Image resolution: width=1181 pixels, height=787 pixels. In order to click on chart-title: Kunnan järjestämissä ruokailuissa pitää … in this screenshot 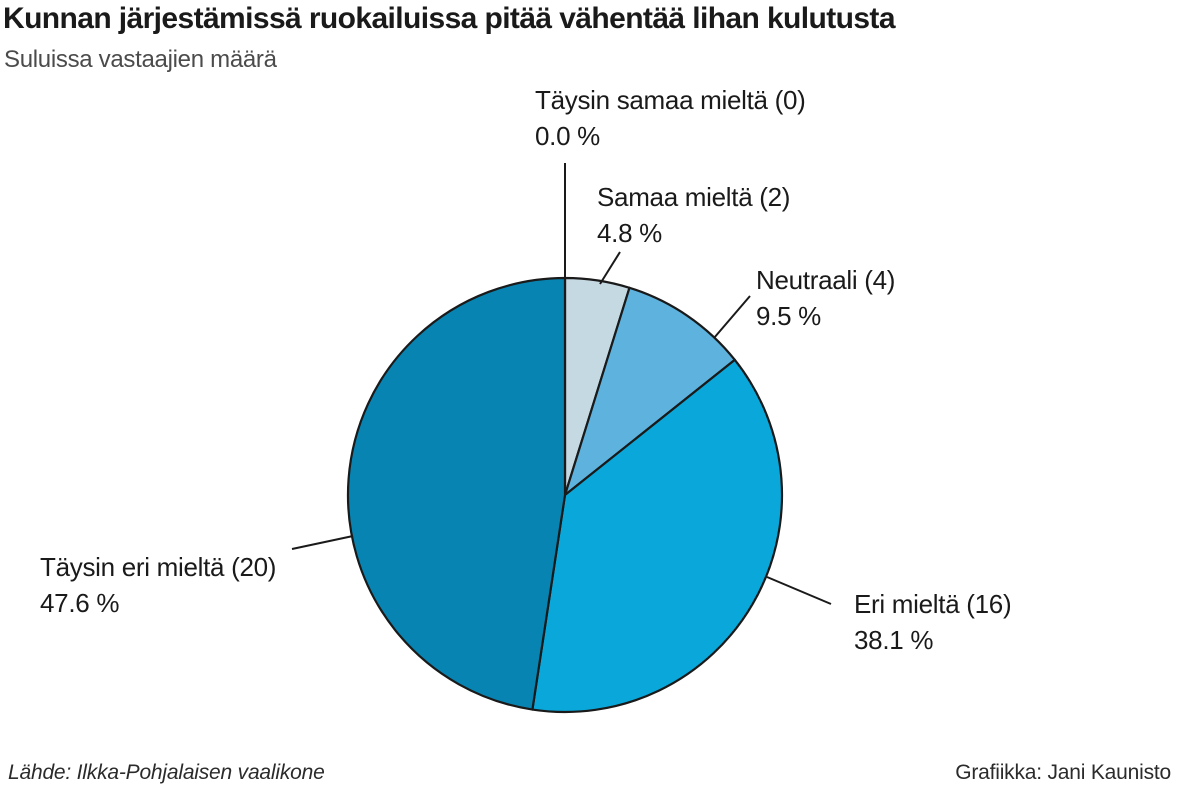, I will do `click(449, 18)`.